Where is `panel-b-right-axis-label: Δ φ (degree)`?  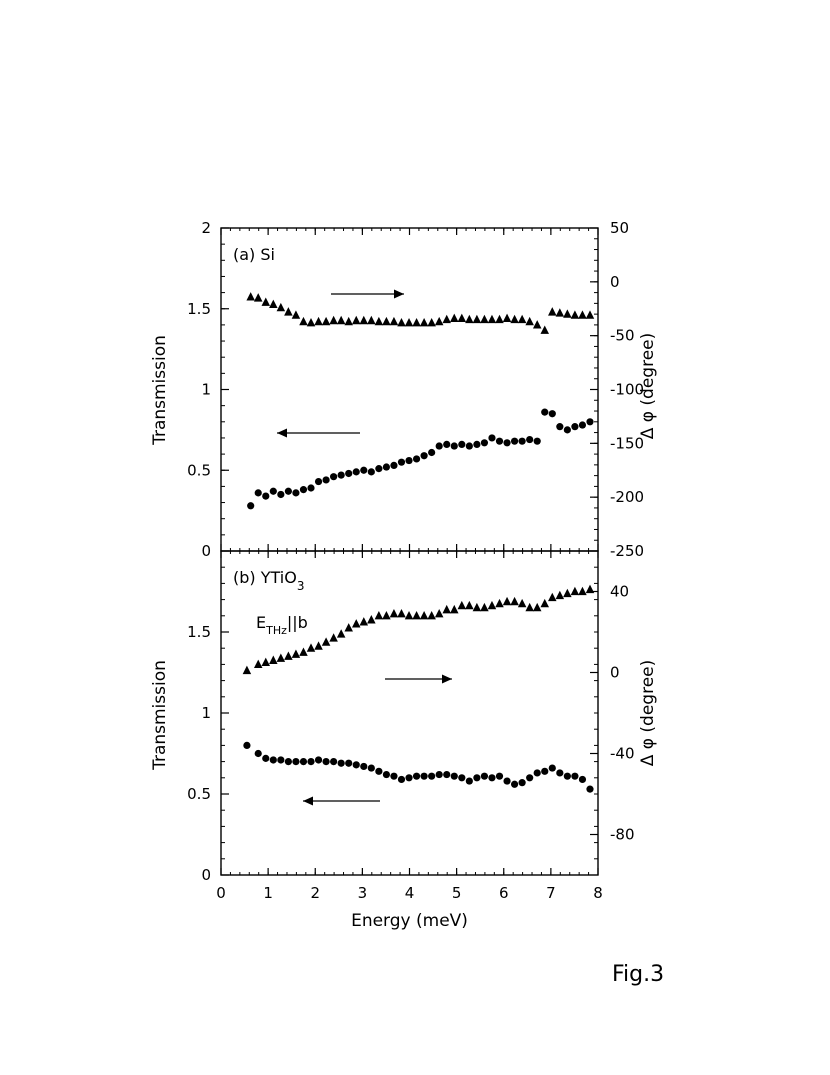
panel-b-right-axis-label: Δ φ (degree) is located at coordinates (648, 713).